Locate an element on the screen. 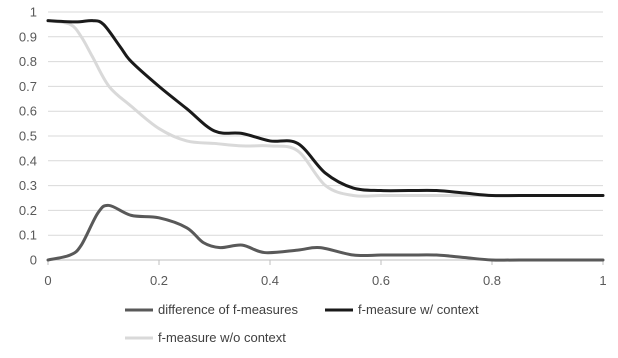 Image resolution: width=618 pixels, height=358 pixels. x-axis-tick-labels: 0 0.2 0.4 0.6 0.8 1 is located at coordinates (325, 280).